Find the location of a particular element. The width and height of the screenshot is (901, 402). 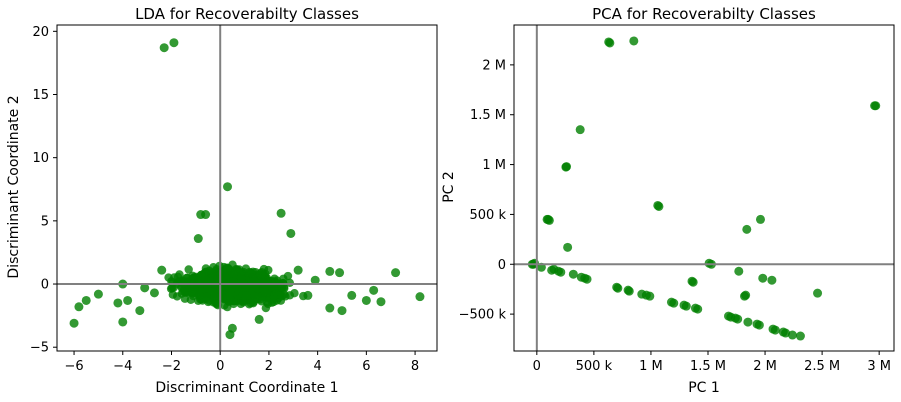

lda-x-tick-label: 8 is located at coordinates (415, 366).